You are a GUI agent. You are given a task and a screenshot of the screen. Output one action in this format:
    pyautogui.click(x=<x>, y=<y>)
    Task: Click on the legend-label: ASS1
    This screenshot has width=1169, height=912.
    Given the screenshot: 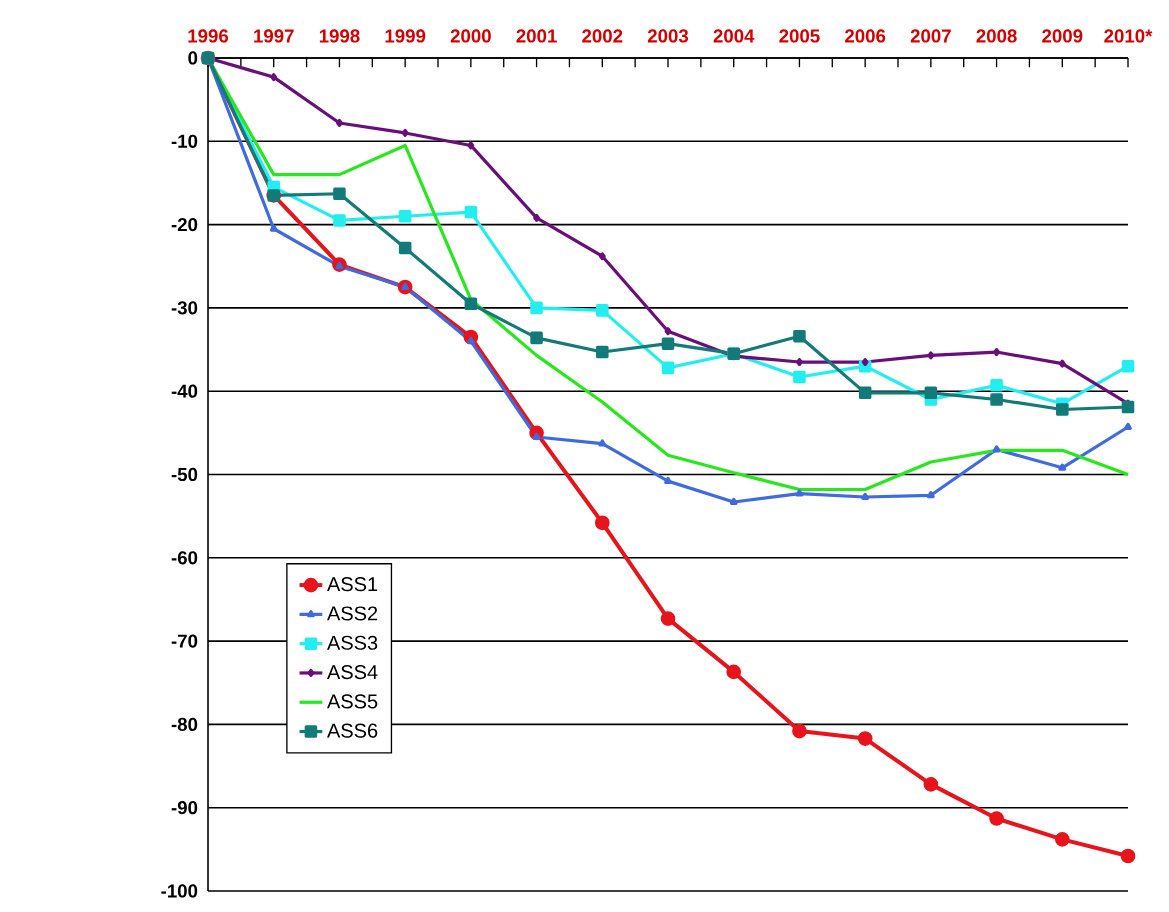 What is the action you would take?
    pyautogui.click(x=352, y=584)
    